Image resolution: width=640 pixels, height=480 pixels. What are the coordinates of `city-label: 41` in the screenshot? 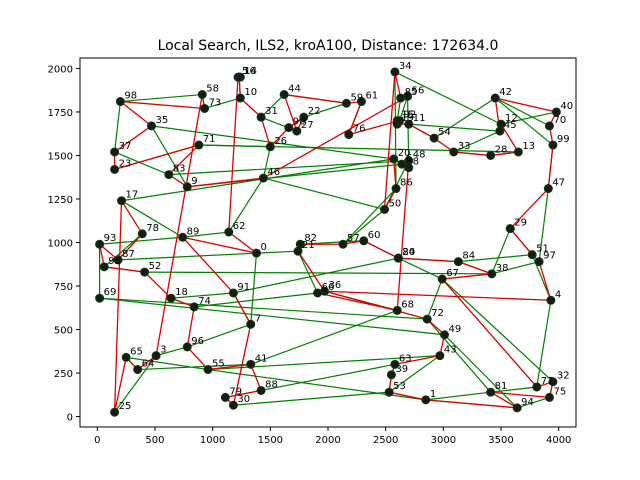 It's located at (261, 358).